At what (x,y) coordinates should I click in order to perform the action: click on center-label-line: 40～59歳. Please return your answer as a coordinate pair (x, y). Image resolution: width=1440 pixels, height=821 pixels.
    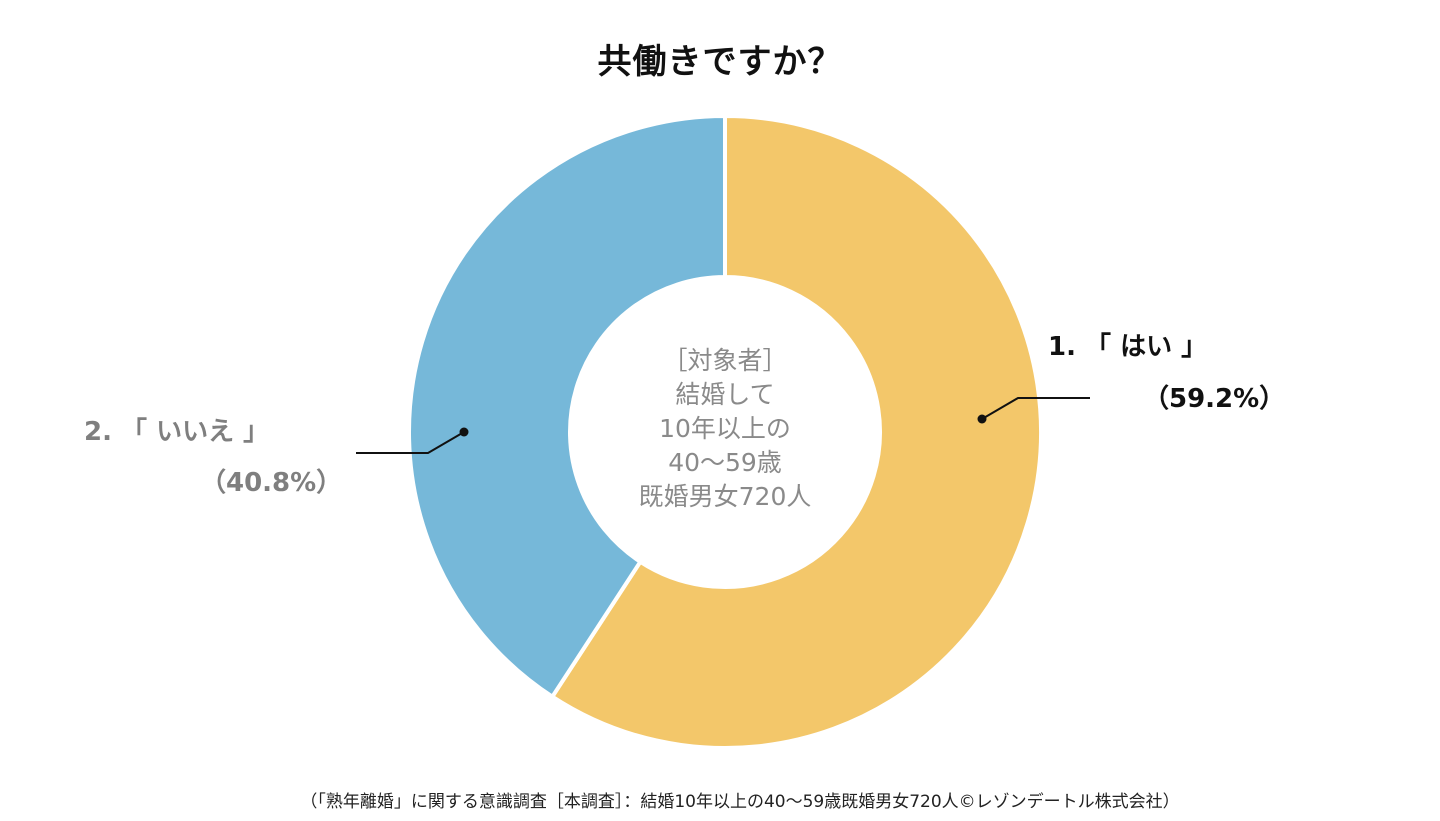
    Looking at the image, I should click on (725, 462).